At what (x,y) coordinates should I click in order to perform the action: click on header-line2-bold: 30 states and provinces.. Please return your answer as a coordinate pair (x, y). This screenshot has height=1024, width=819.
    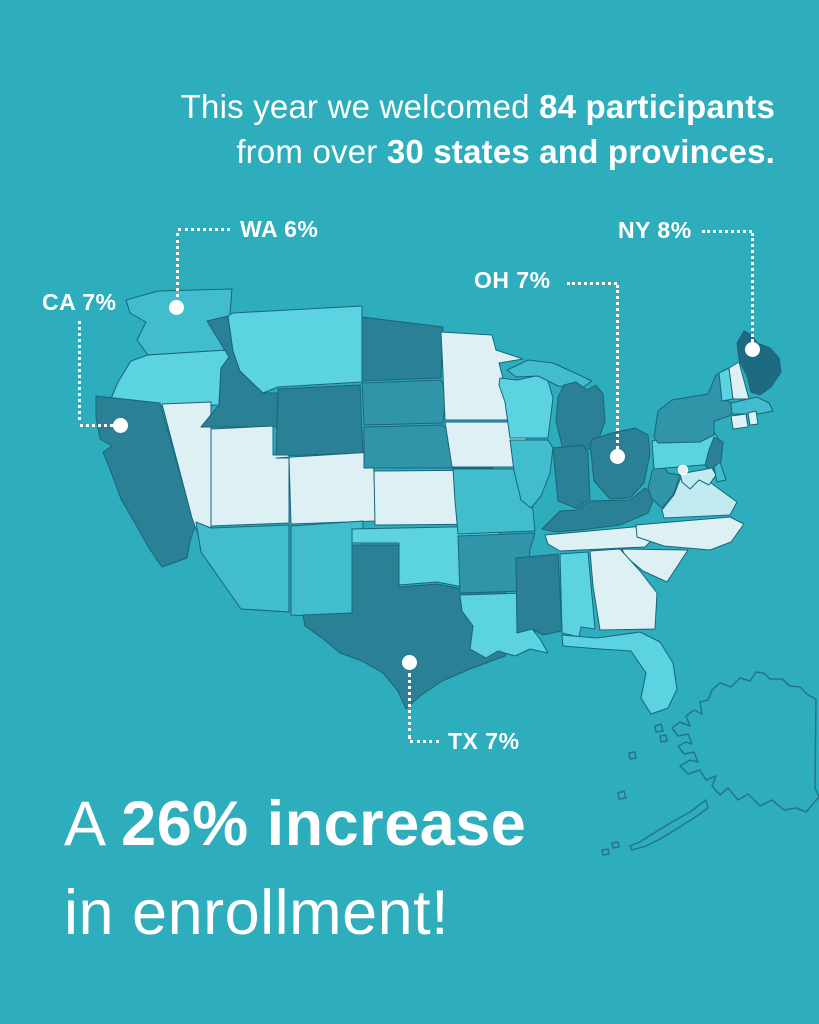
    Looking at the image, I should click on (580, 151).